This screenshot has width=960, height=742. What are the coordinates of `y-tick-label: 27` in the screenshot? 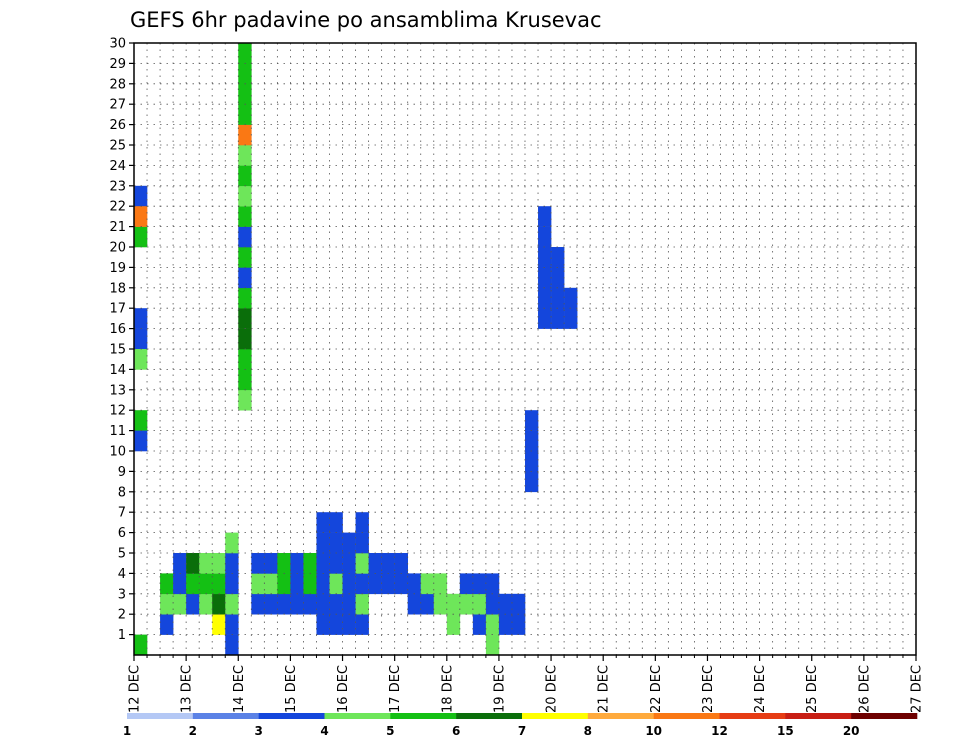 It's located at (117, 105).